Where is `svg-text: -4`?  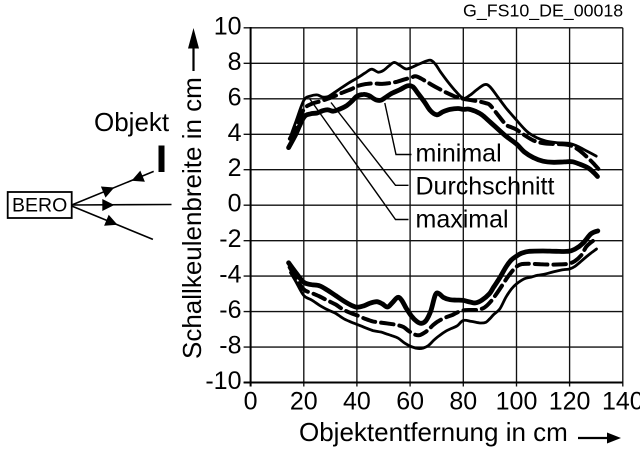
svg-text: -4 is located at coordinates (230, 275).